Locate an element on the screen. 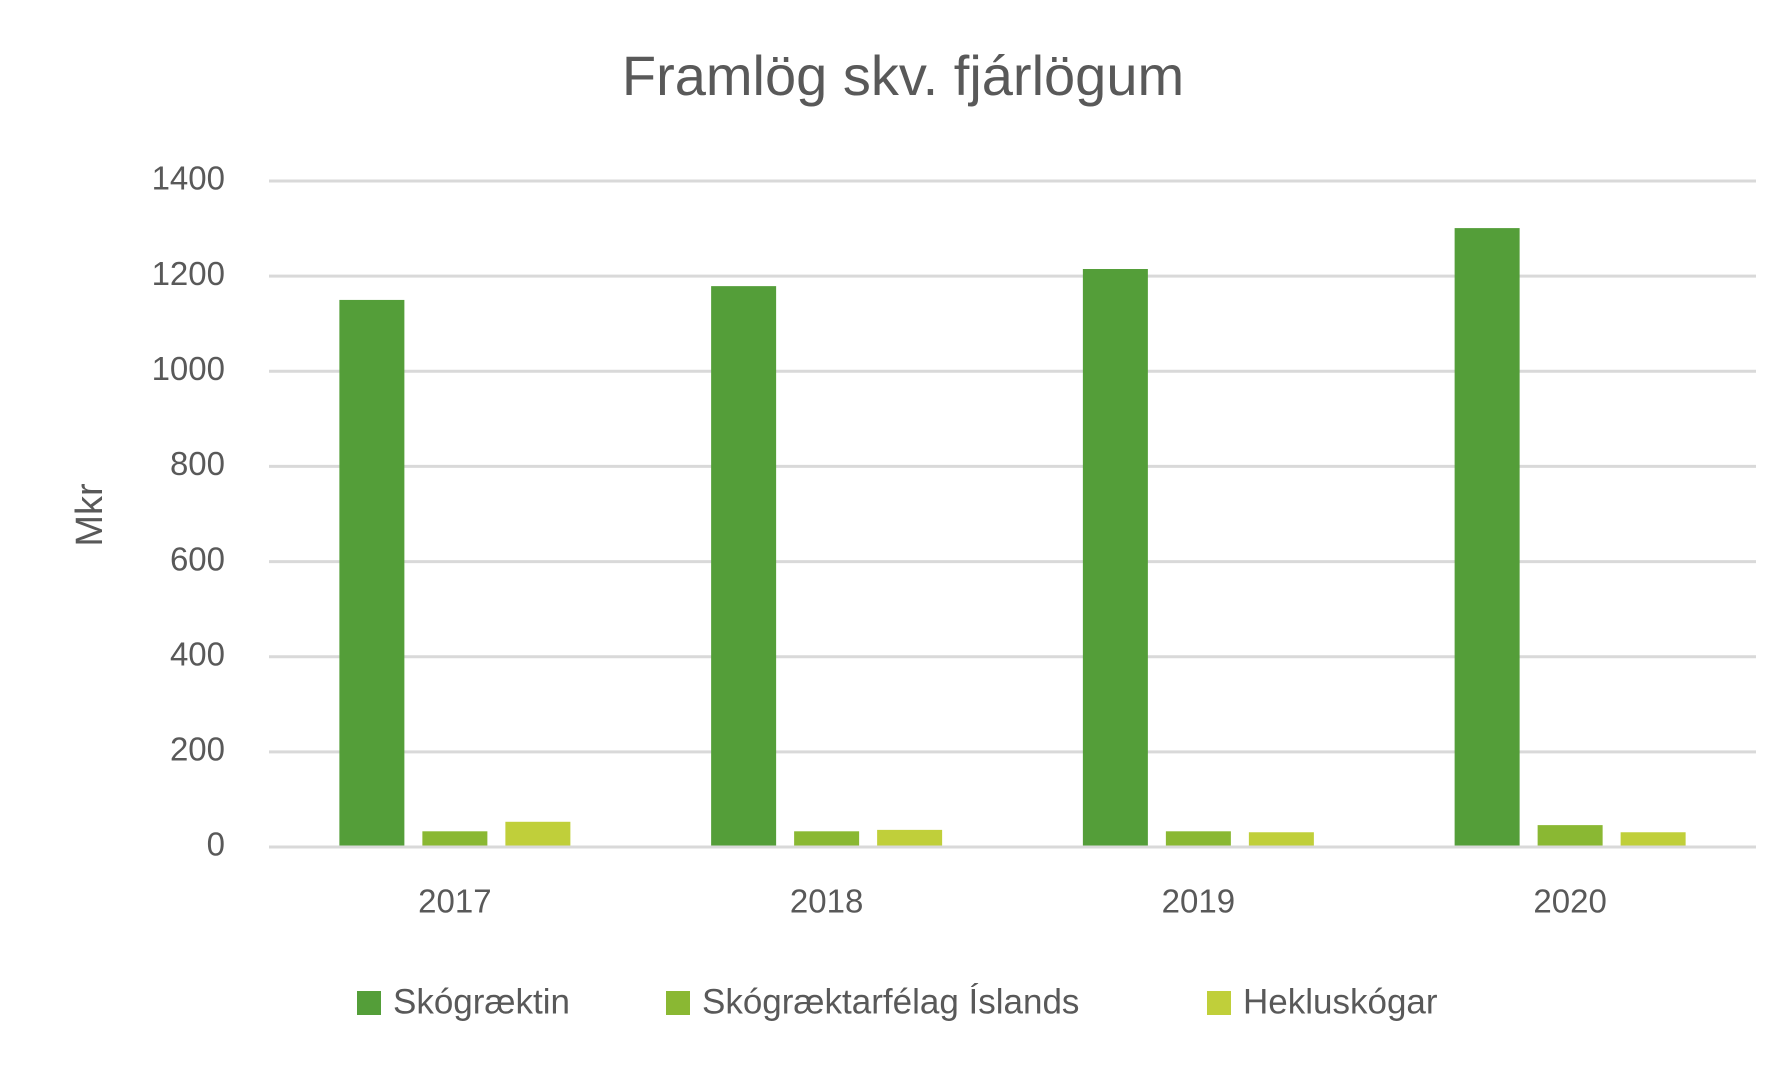 The height and width of the screenshot is (1070, 1790). x-tick-label: 2019 is located at coordinates (1198, 901).